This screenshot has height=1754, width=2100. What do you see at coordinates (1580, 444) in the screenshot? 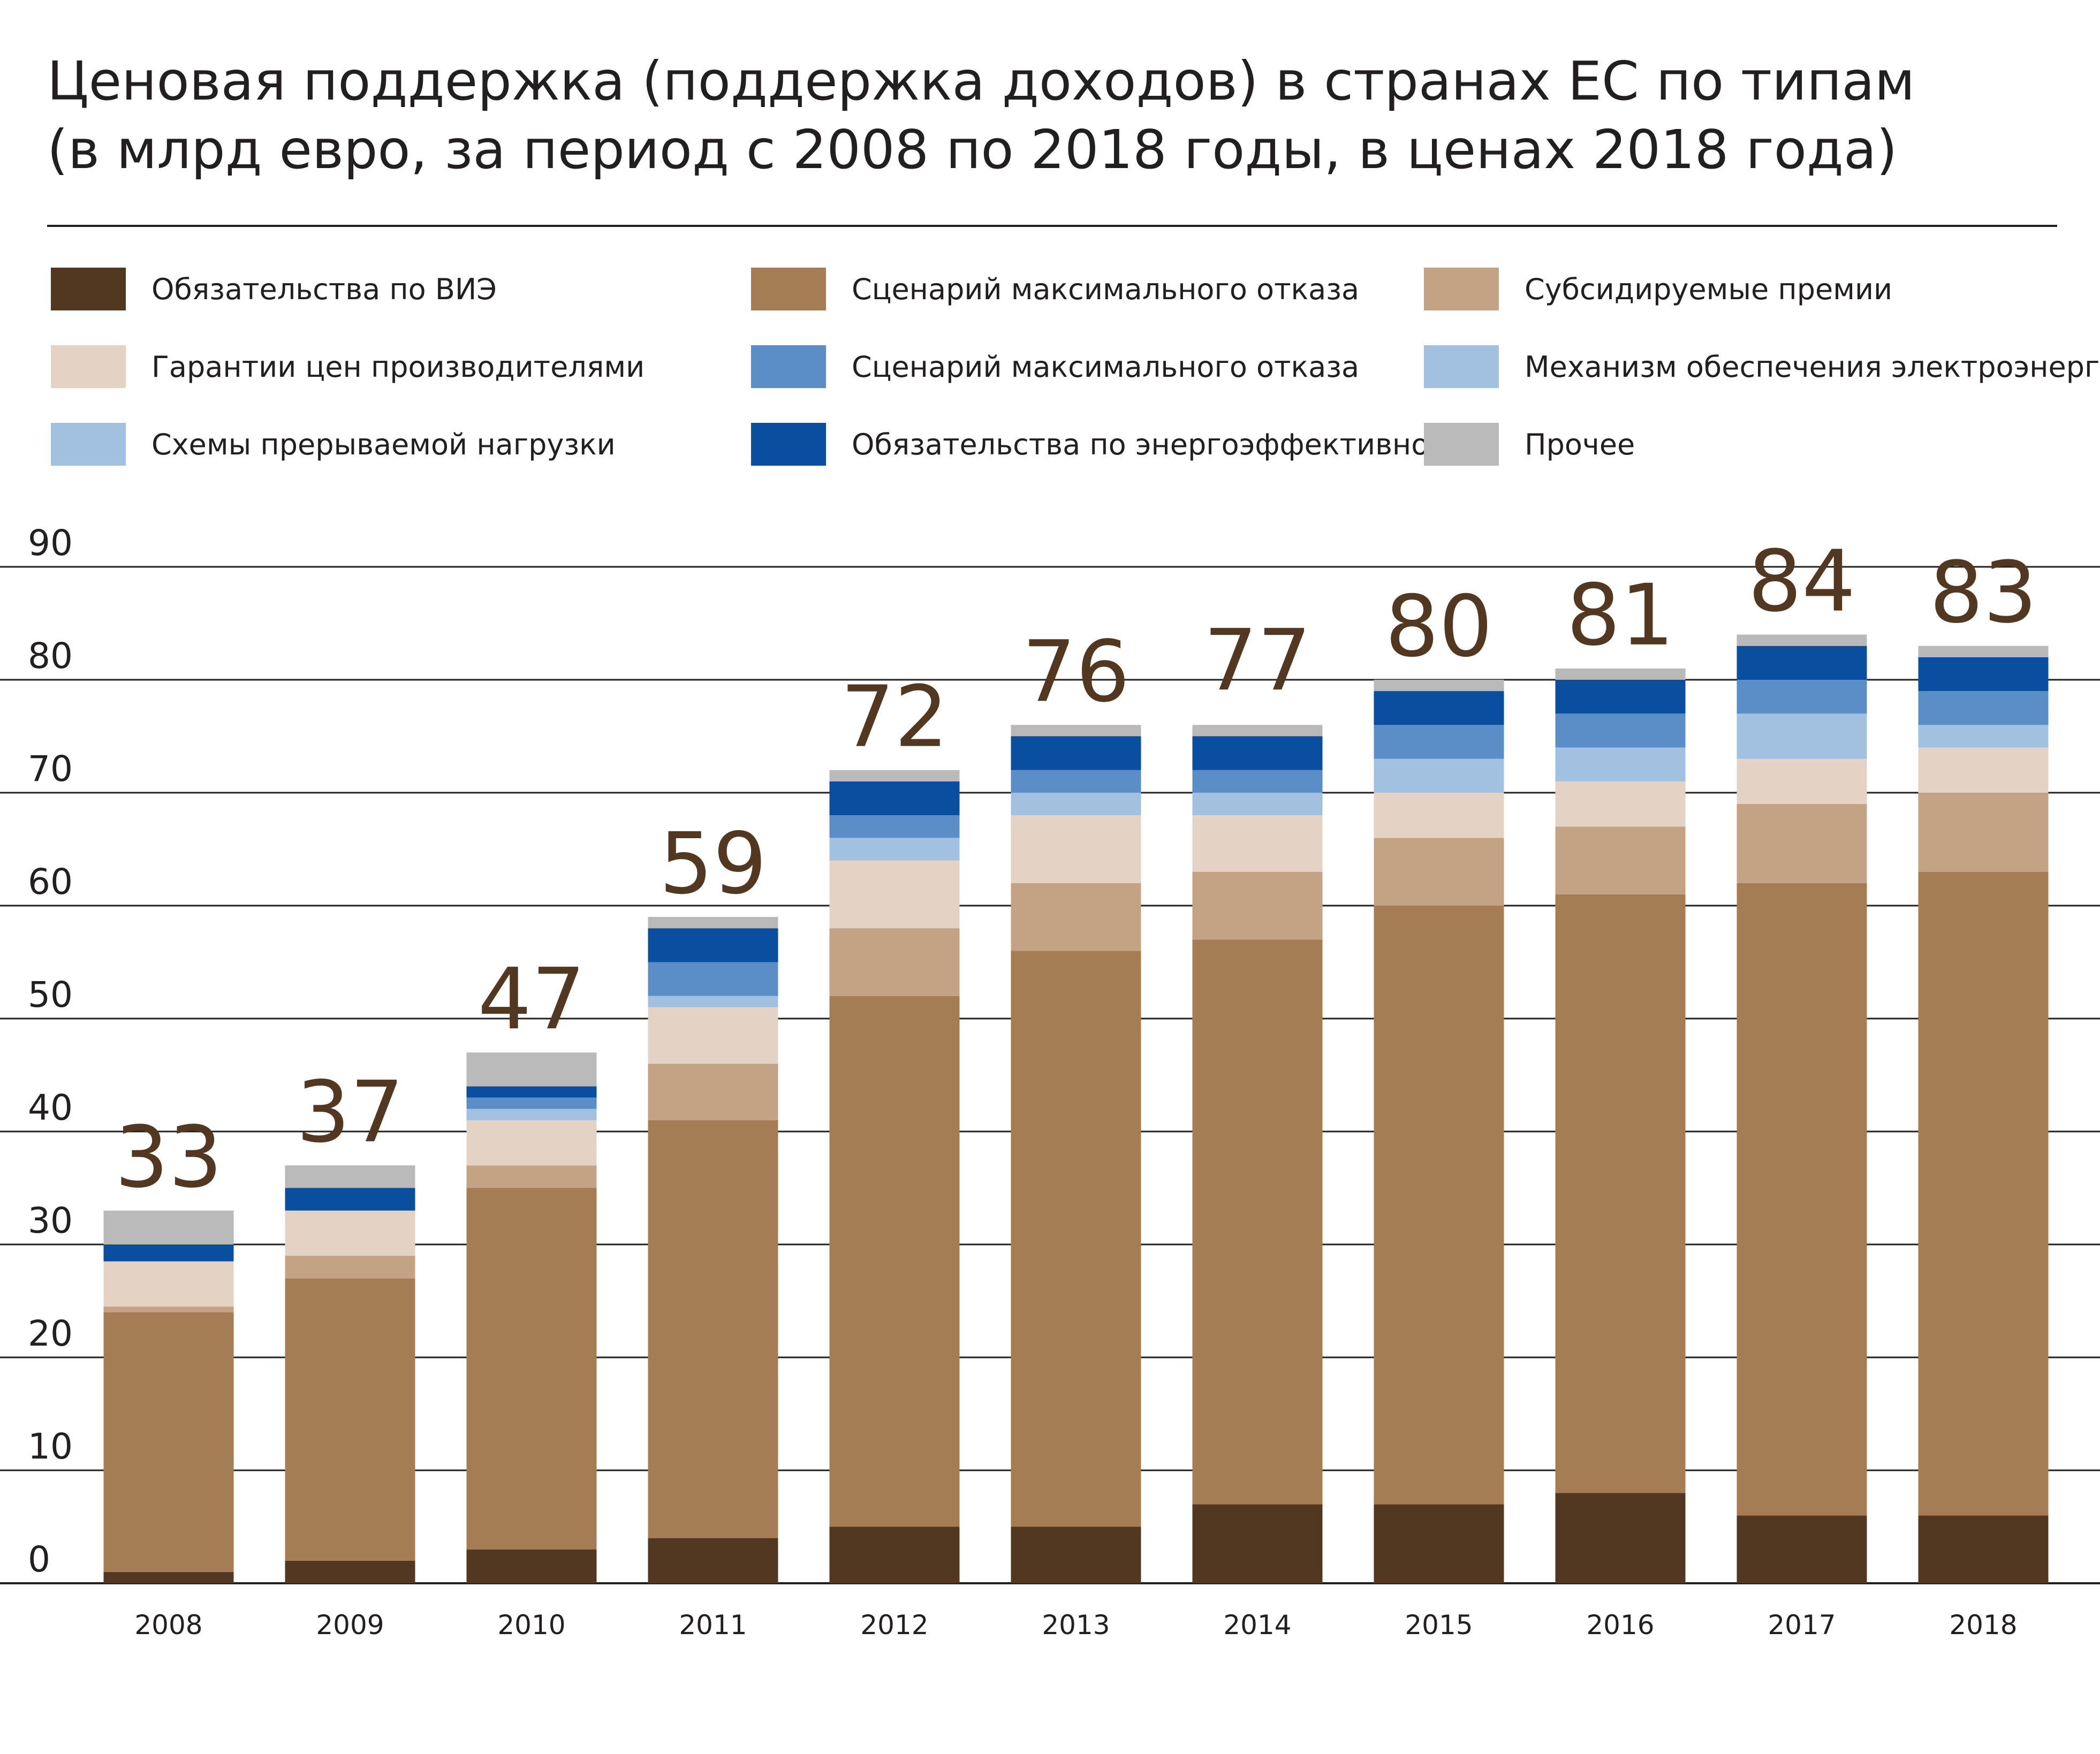
I see `legend-label: Прочее` at bounding box center [1580, 444].